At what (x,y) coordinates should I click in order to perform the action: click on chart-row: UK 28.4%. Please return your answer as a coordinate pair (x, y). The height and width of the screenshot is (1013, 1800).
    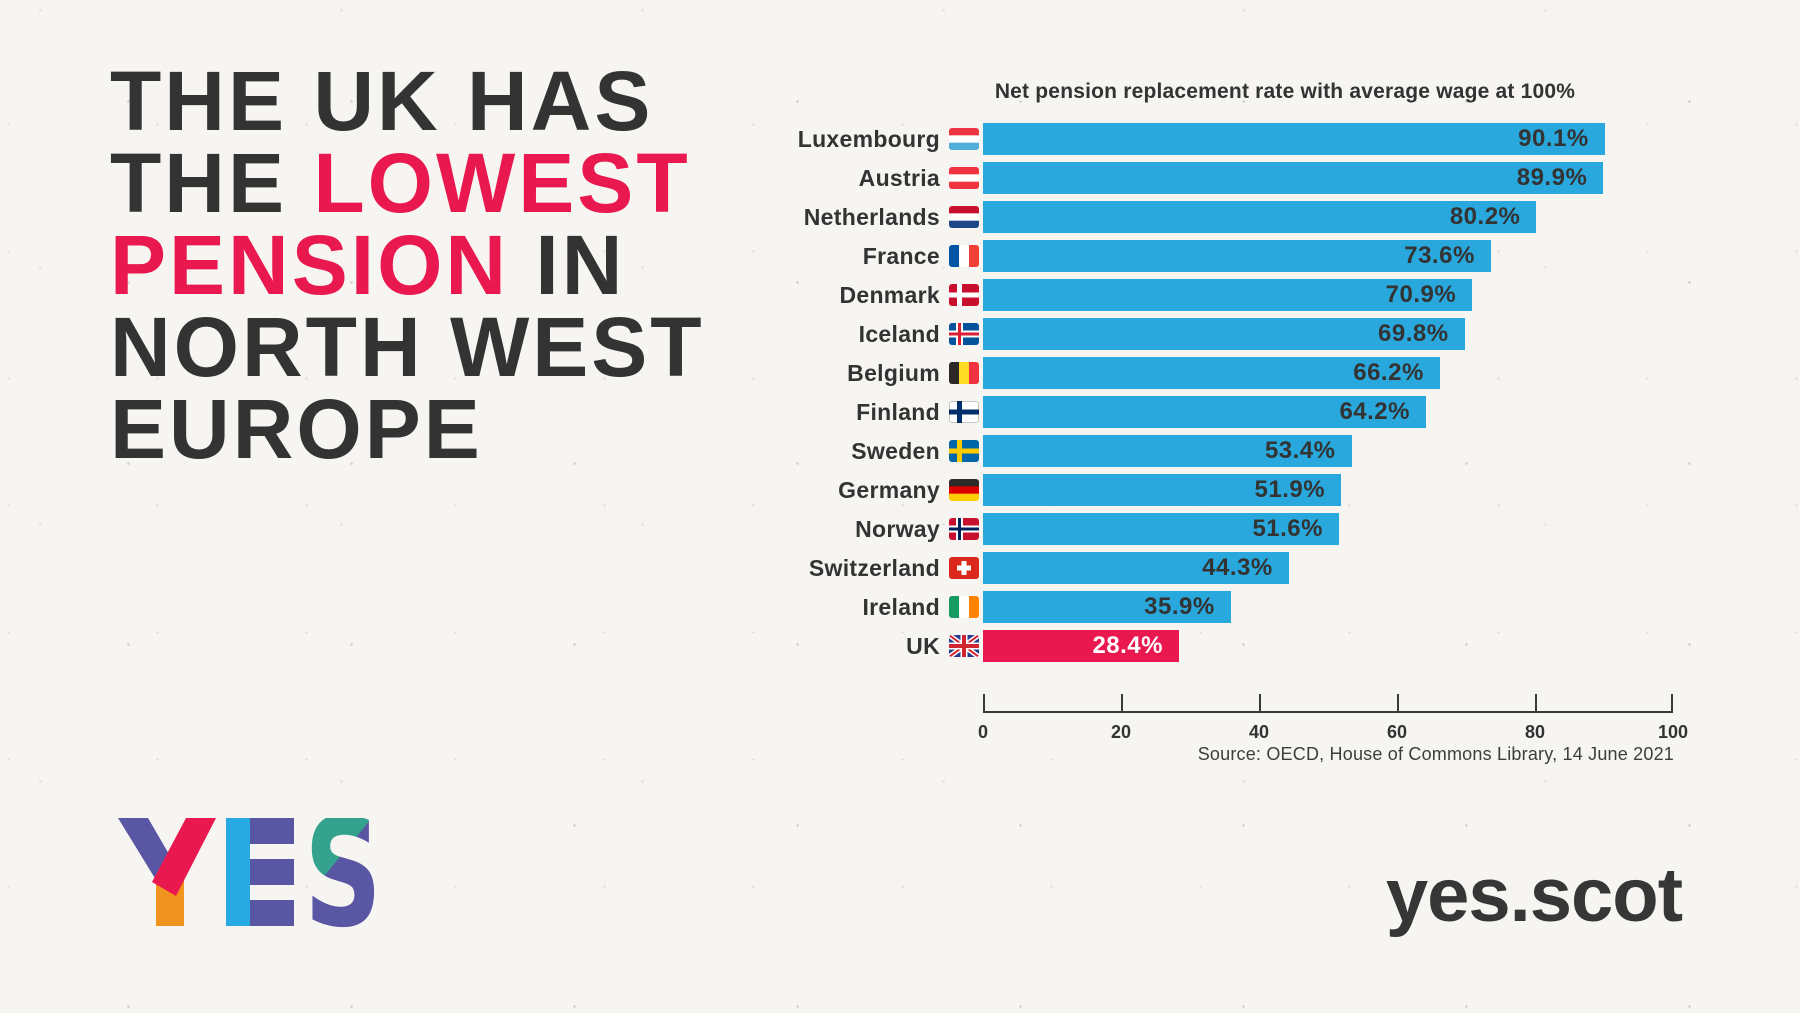
    Looking at the image, I should click on (1152, 646).